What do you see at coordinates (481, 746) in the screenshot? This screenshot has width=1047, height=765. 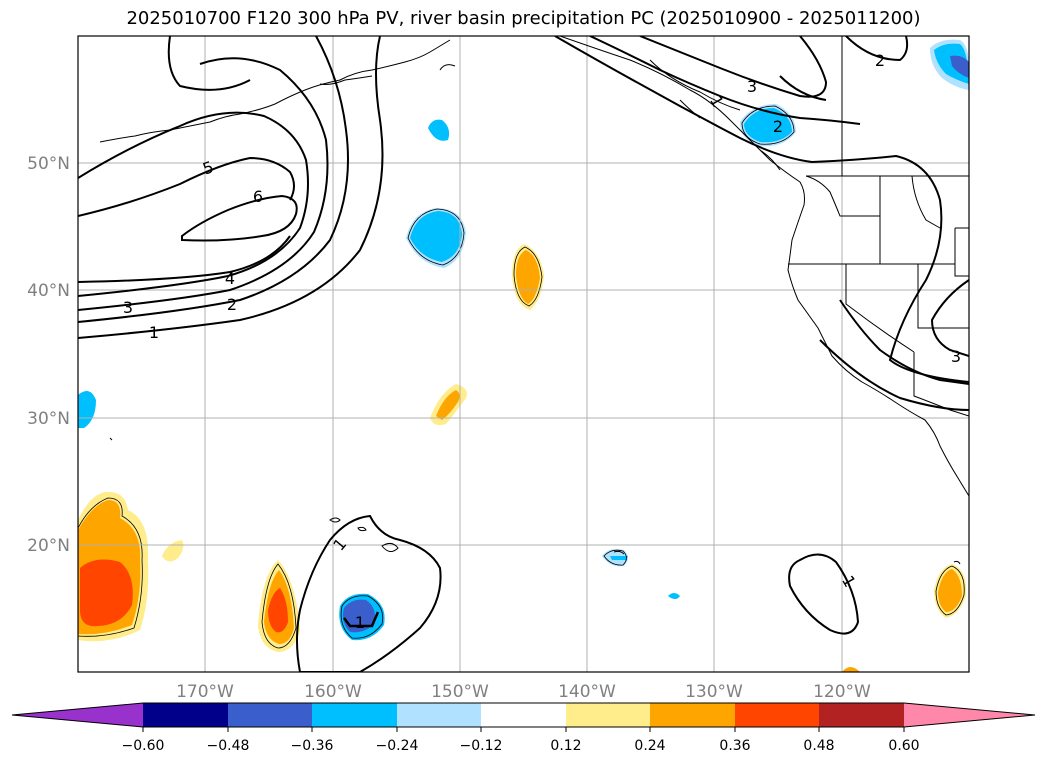 I see `colorbar-tick-label: −0.12` at bounding box center [481, 746].